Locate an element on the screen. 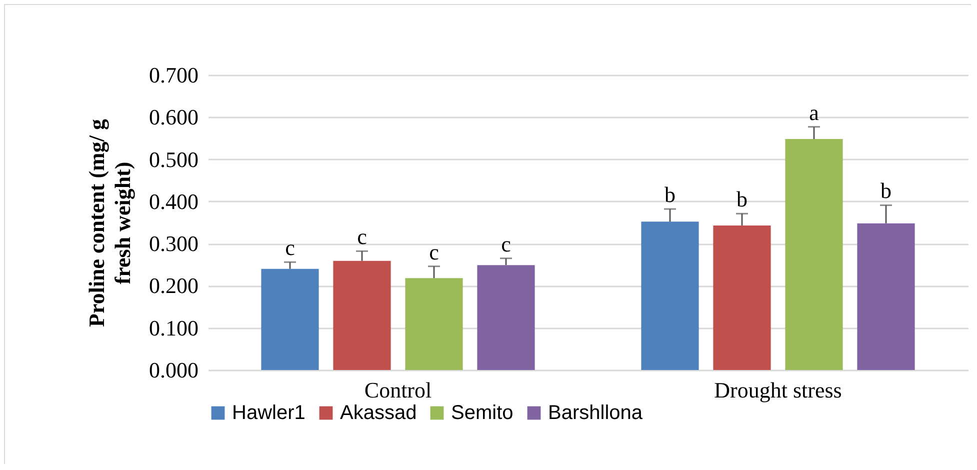 This screenshot has width=977, height=470. x-tick-label: Drought stress is located at coordinates (778, 390).